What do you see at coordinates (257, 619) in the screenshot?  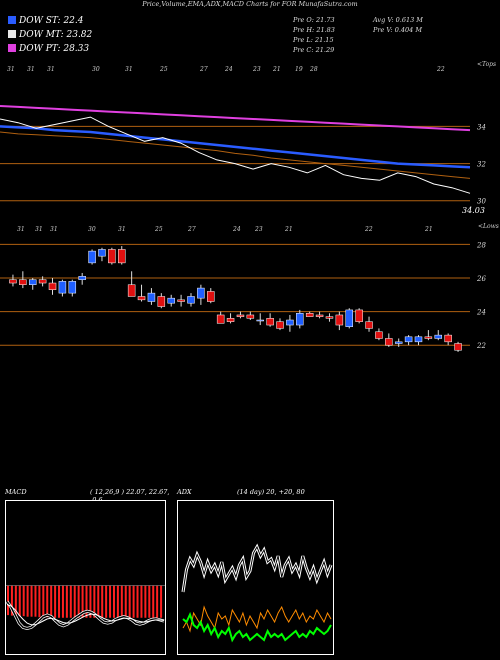 I see `di-minus-line` at bounding box center [257, 619].